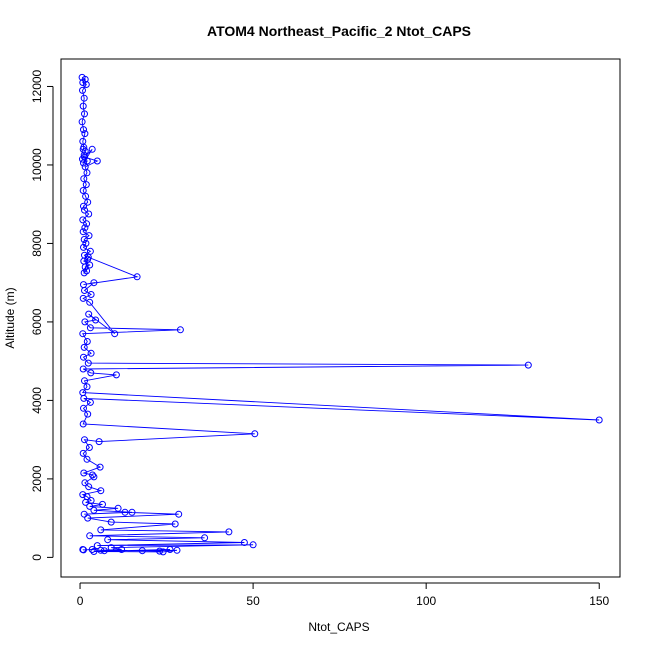 Image resolution: width=650 pixels, height=650 pixels. What do you see at coordinates (339, 31) in the screenshot?
I see `chart-title: ATOM4 Northeast_Pacific_2 Ntot_CAPS` at bounding box center [339, 31].